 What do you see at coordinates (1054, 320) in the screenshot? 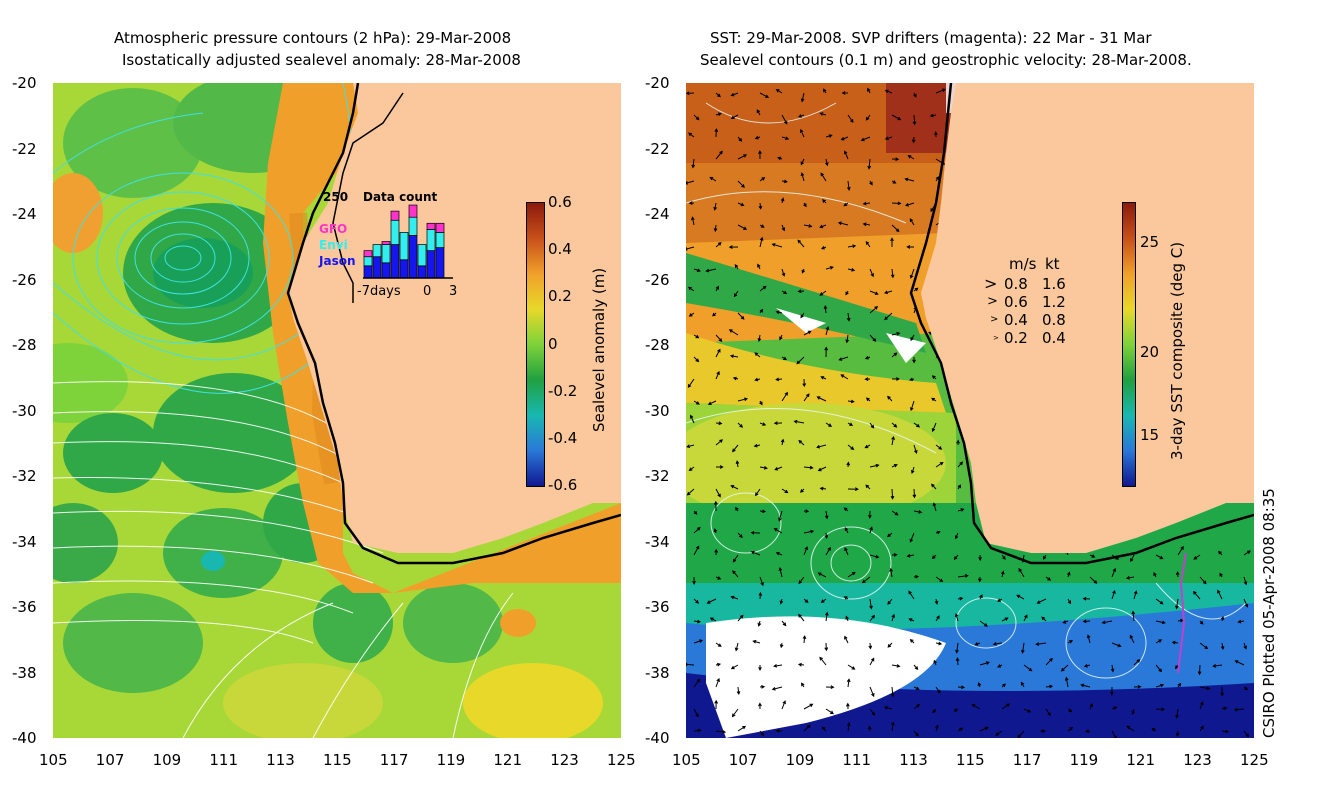
I see `velocity-legend-kt: 0.8` at bounding box center [1054, 320].